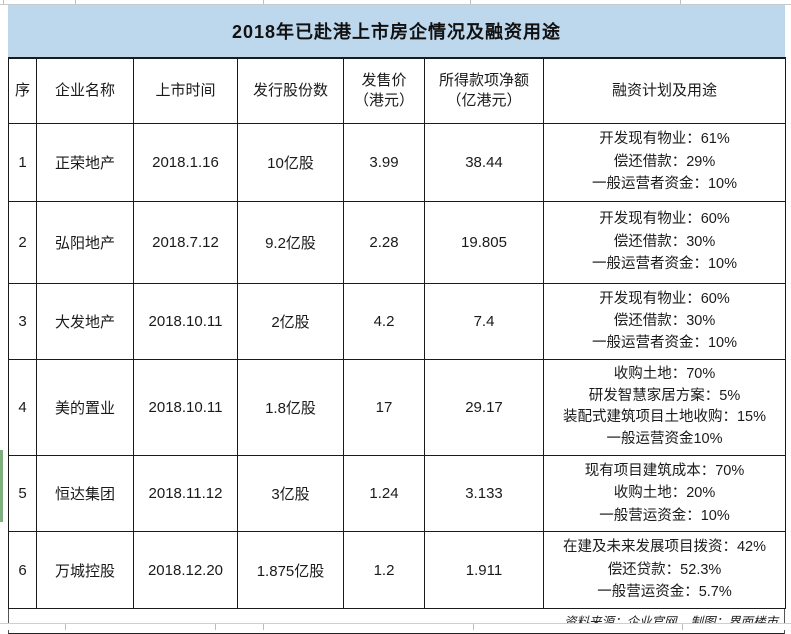  Describe the element at coordinates (384, 90) in the screenshot. I see `col-header-offer-price: 发售价 （港元）` at that location.